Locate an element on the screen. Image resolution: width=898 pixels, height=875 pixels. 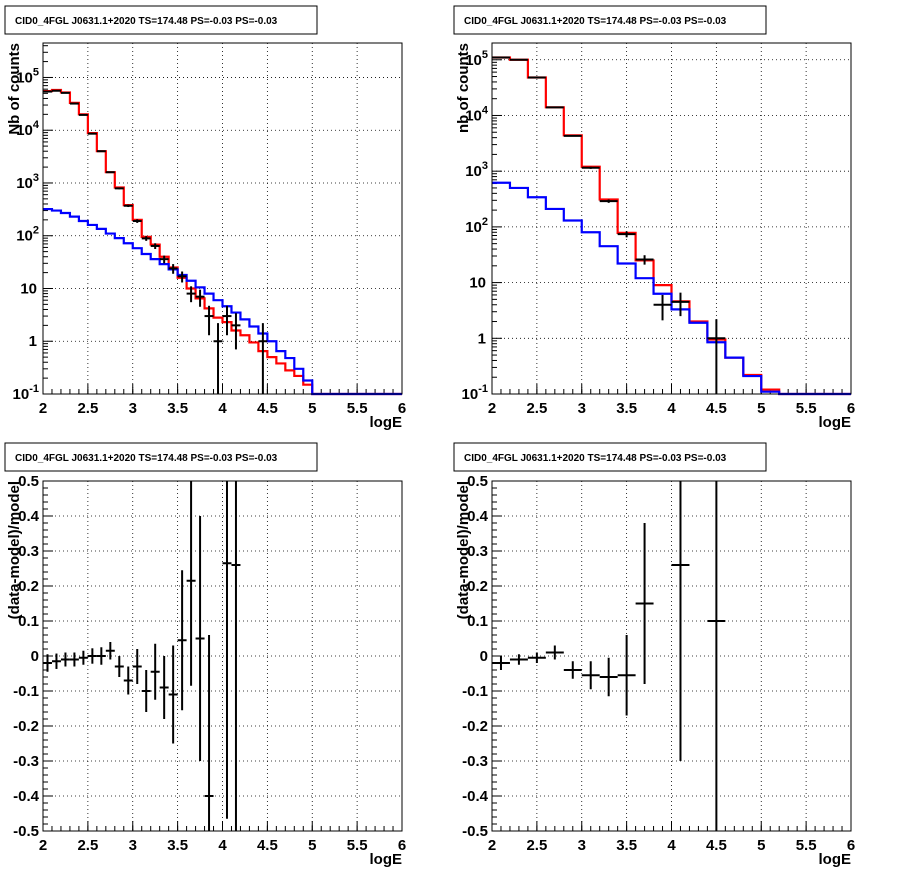
y-tick-exponent: 4 is located at coordinates (36, 125).